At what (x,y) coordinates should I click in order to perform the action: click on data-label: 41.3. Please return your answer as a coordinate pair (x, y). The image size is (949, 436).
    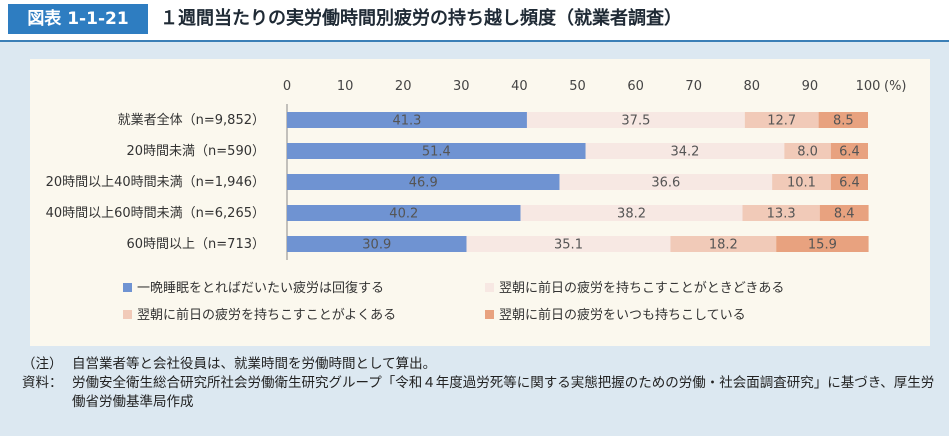
    Looking at the image, I should click on (406, 121).